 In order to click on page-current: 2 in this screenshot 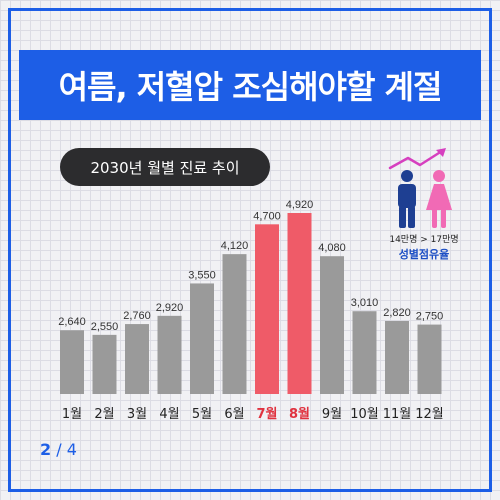, I will do `click(46, 449)`.